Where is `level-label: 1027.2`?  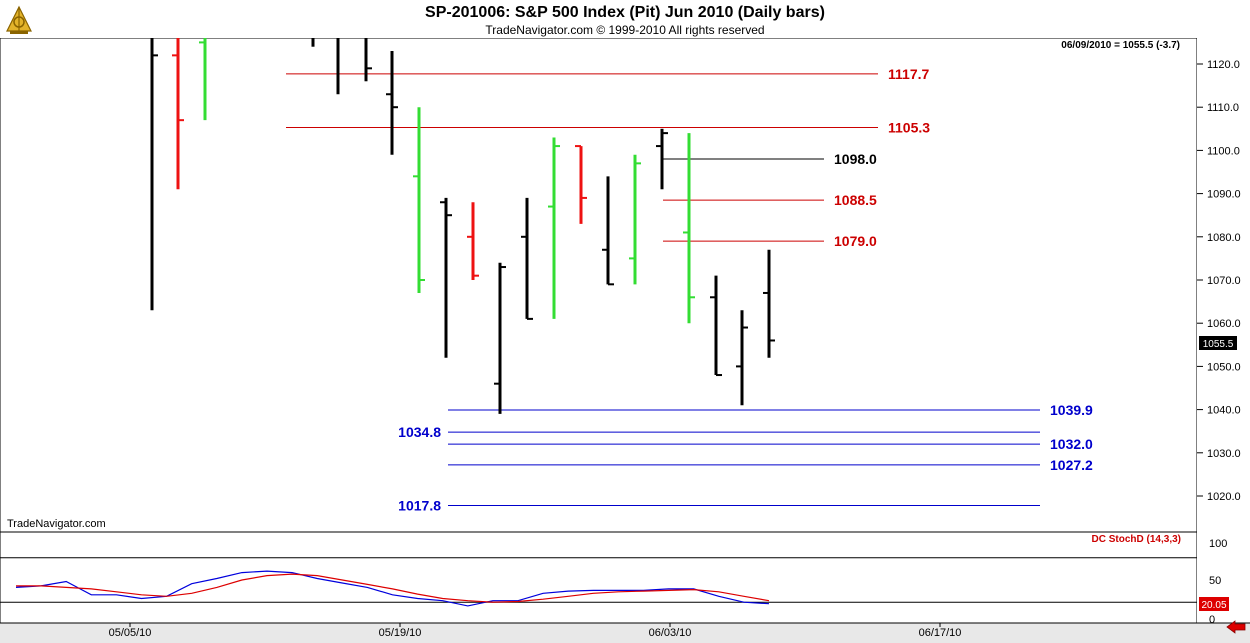 level-label: 1027.2 is located at coordinates (1071, 465).